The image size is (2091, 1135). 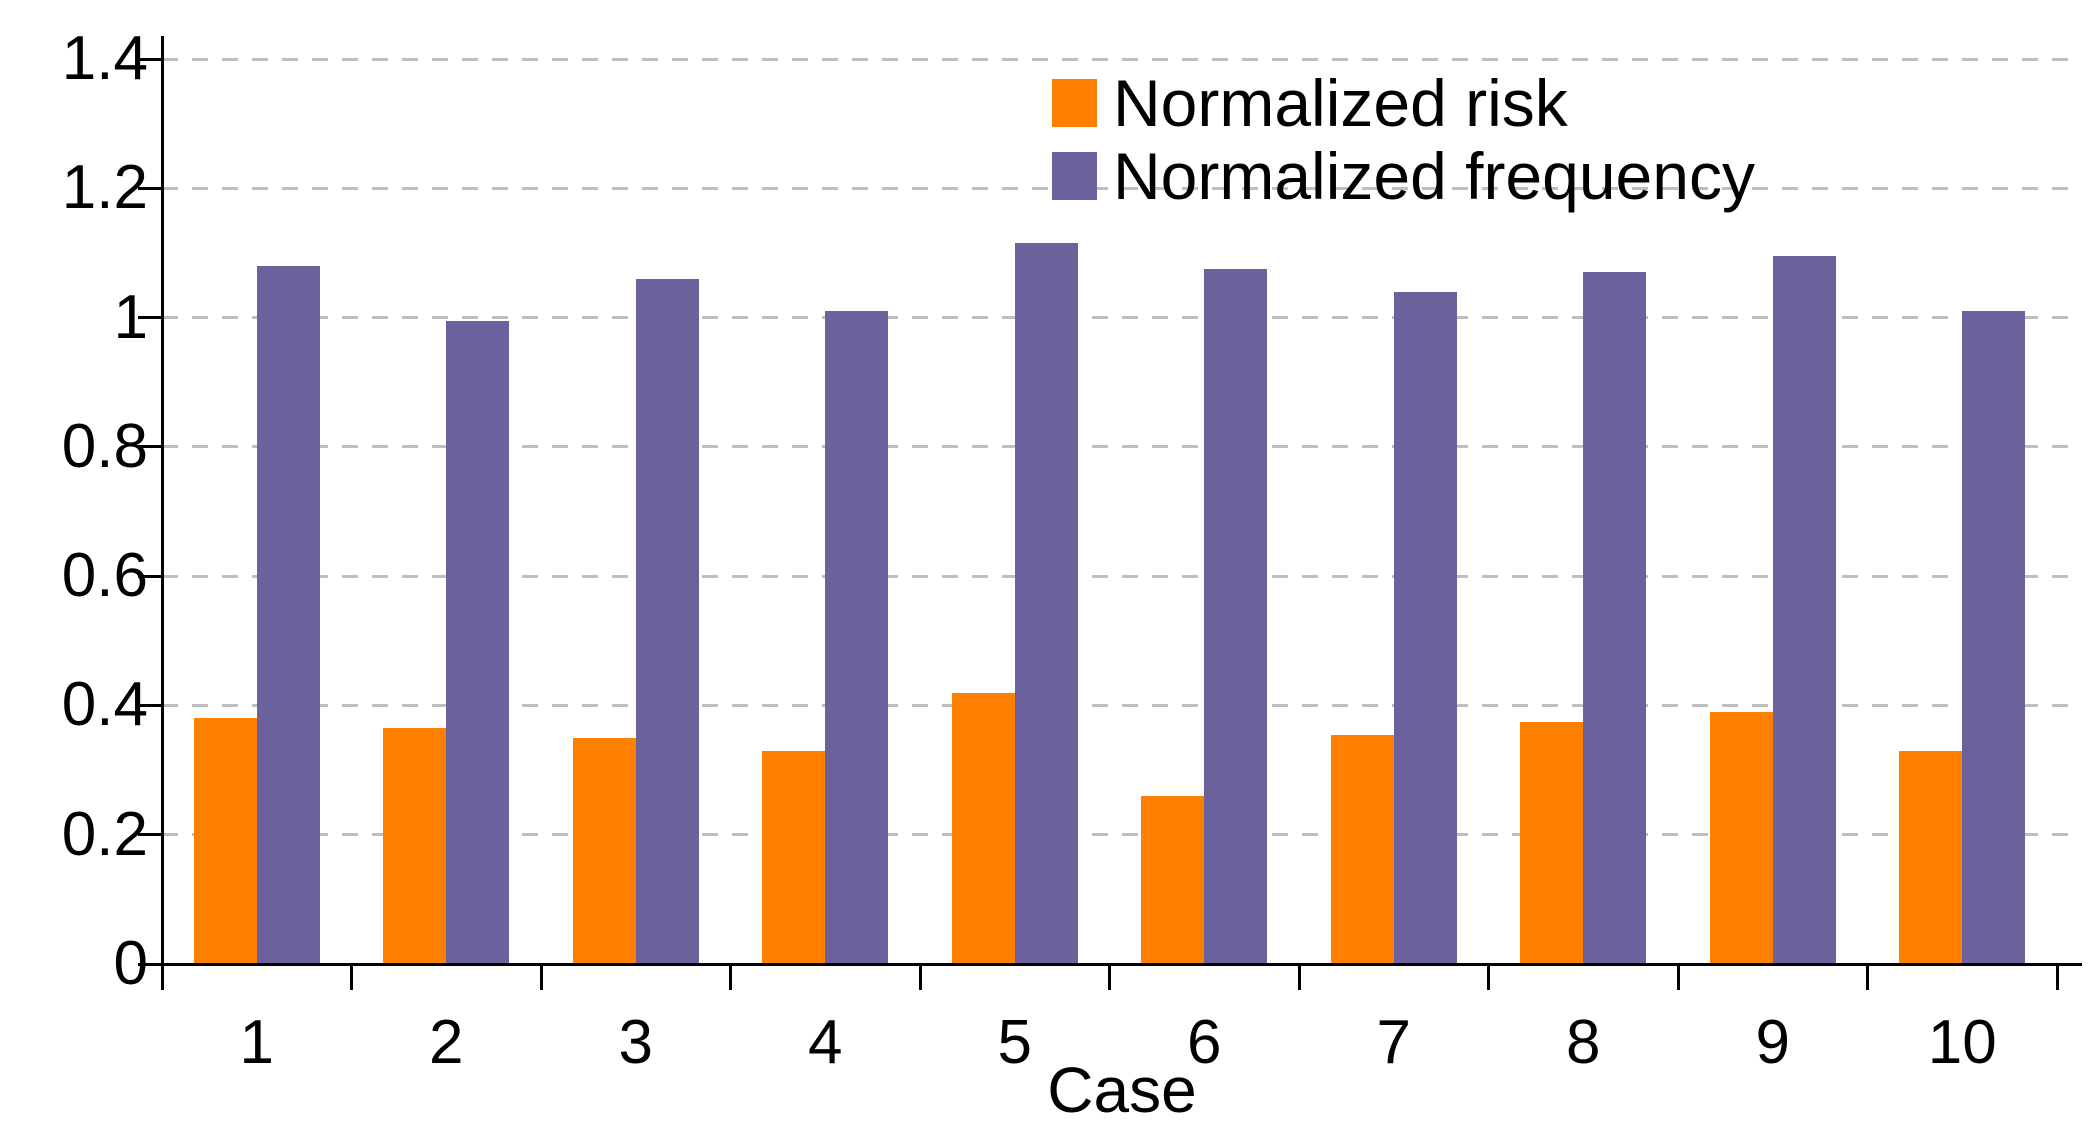 I want to click on x-tick-label-3: 3, so click(x=635, y=1042).